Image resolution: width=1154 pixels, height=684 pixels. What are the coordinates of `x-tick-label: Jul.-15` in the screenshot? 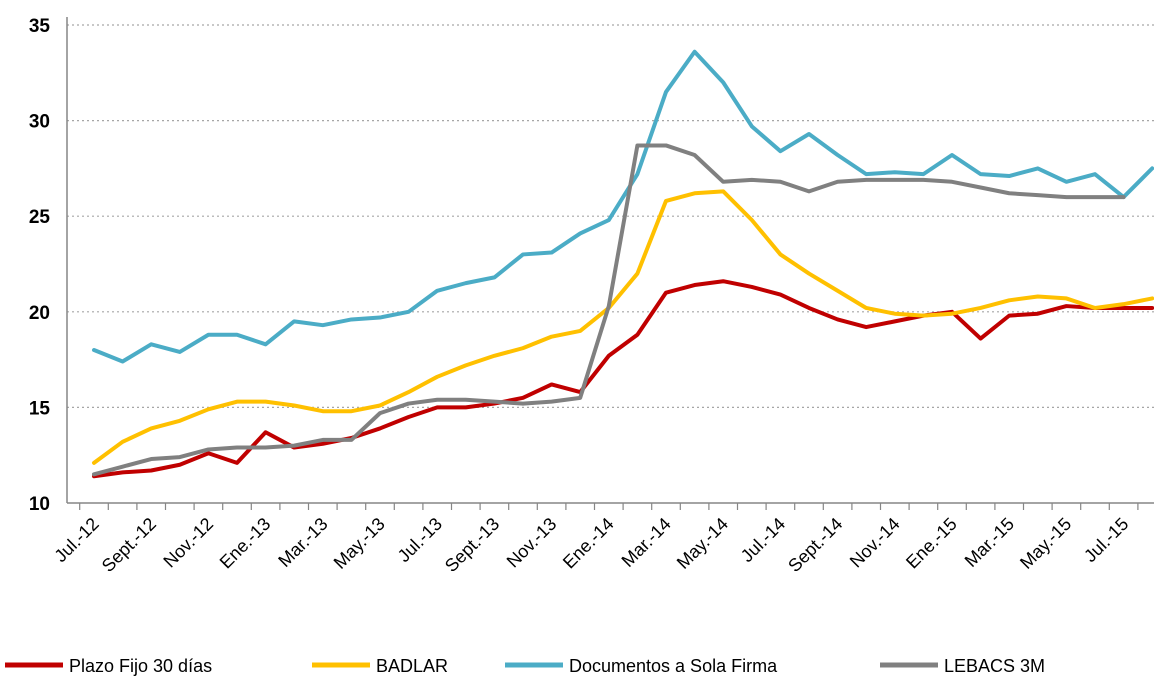 It's located at (1106, 540).